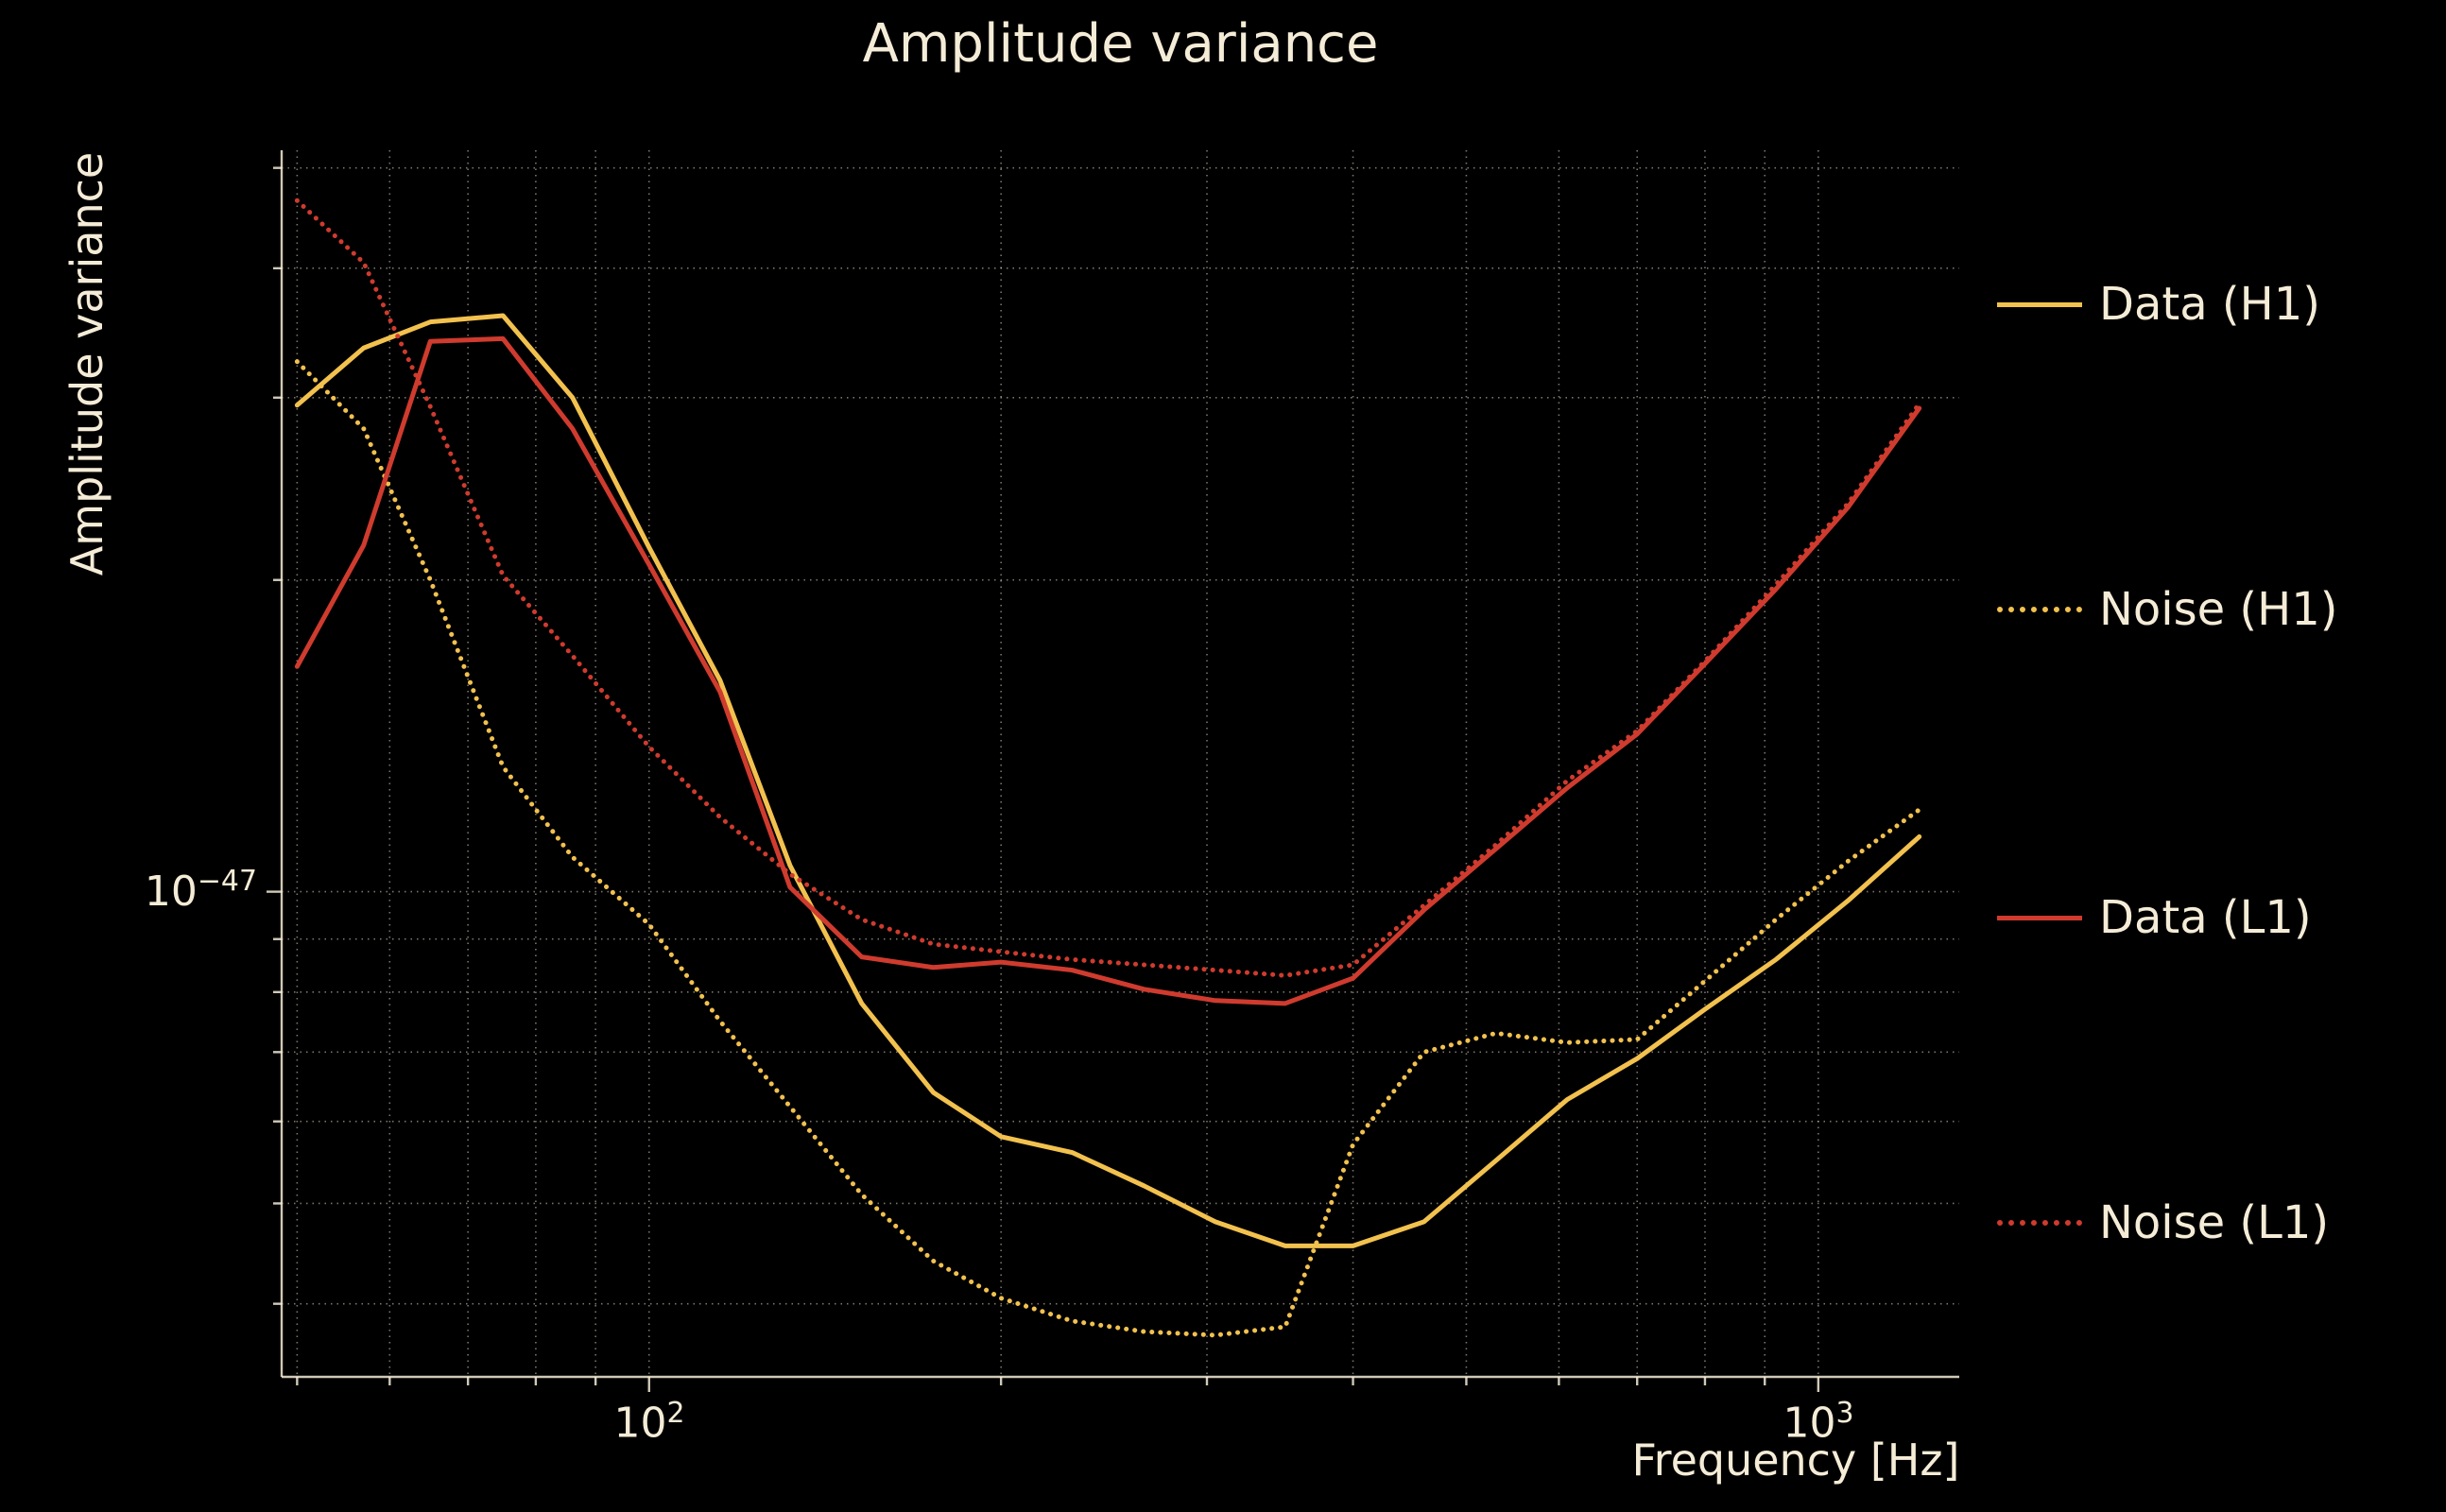  I want to click on legend-item-noise-h1: Noise (H1), so click(2167, 609).